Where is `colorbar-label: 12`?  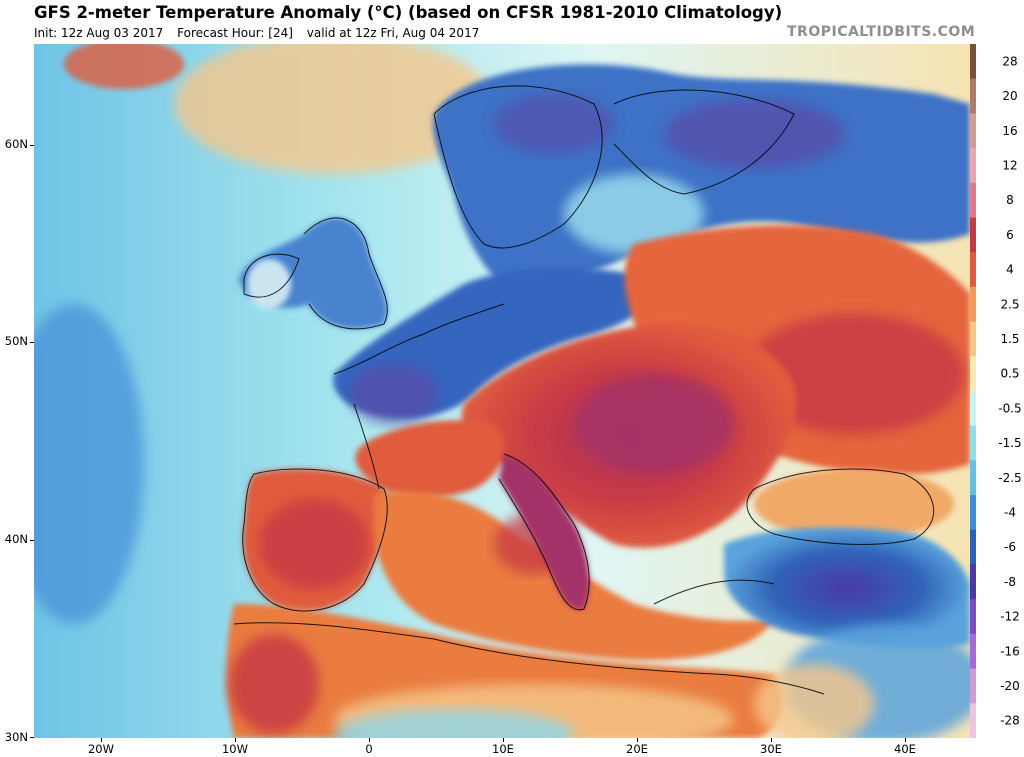
colorbar-label: 12 is located at coordinates (1009, 165).